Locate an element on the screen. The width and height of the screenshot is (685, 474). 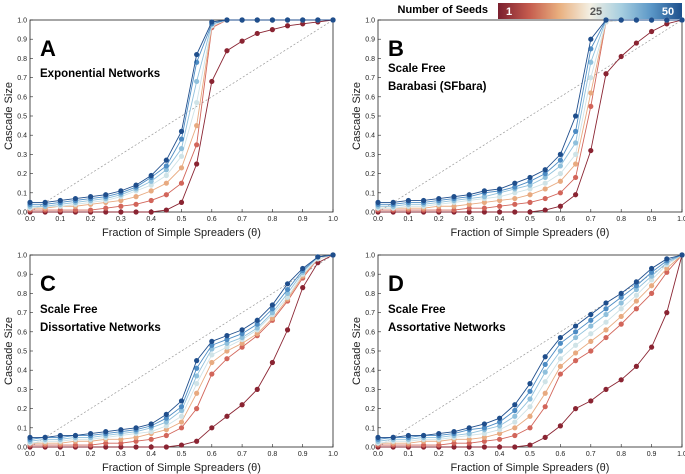
colorbar-label-min: 1 is located at coordinates (509, 12).